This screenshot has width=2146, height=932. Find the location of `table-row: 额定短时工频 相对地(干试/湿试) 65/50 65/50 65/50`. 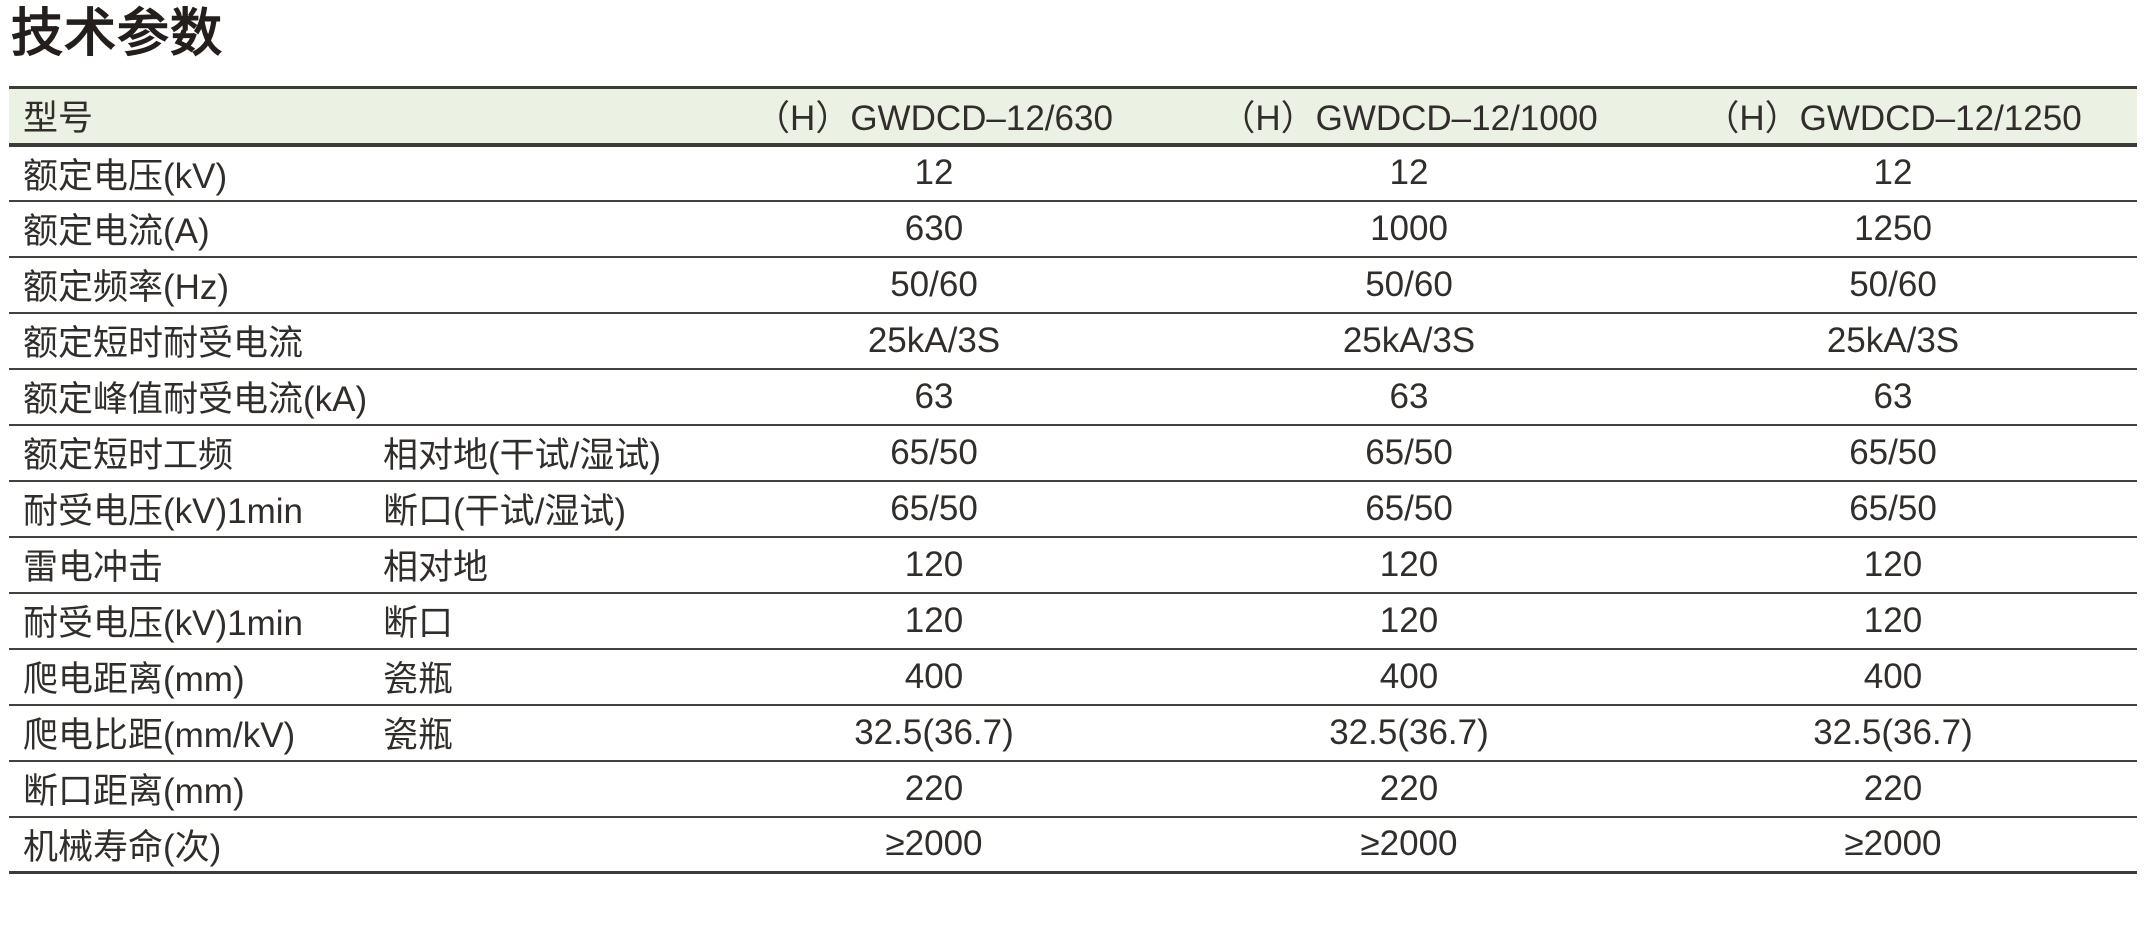

table-row: 额定短时工频 相对地(干试/湿试) 65/50 65/50 65/50 is located at coordinates (1073, 453).